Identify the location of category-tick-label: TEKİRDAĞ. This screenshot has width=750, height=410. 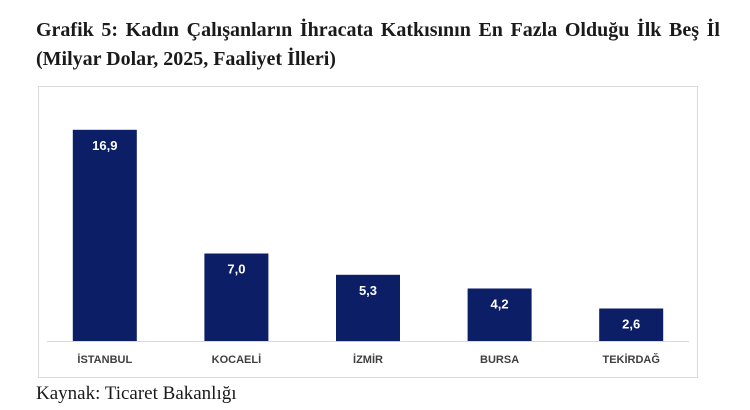
(630, 359).